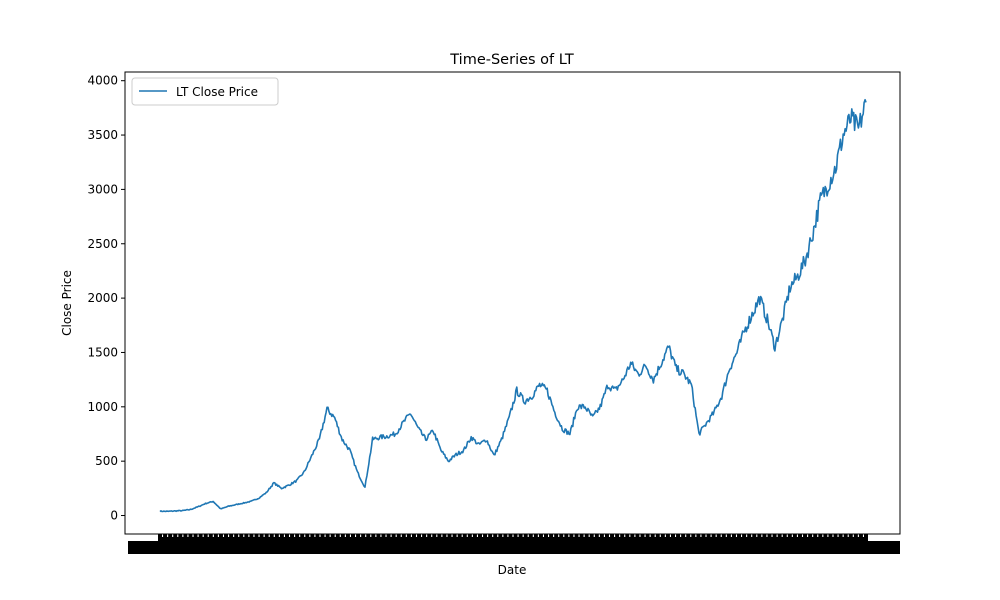 Image resolution: width=1000 pixels, height=600 pixels. I want to click on y-tick-label: 1000, so click(102, 407).